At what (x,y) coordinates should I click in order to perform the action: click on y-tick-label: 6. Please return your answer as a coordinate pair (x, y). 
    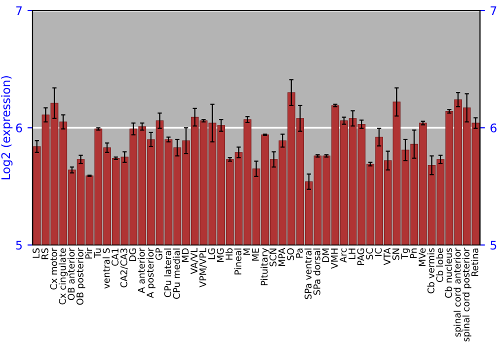
    Looking at the image, I should click on (19, 127).